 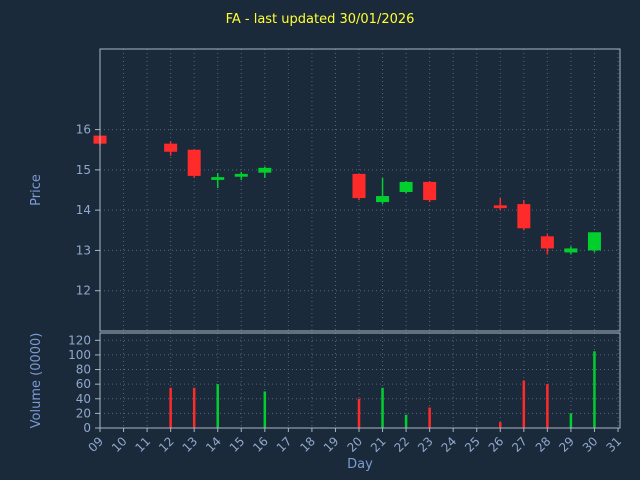 What do you see at coordinates (496, 444) in the screenshot?
I see `x-tick-label: 26` at bounding box center [496, 444].